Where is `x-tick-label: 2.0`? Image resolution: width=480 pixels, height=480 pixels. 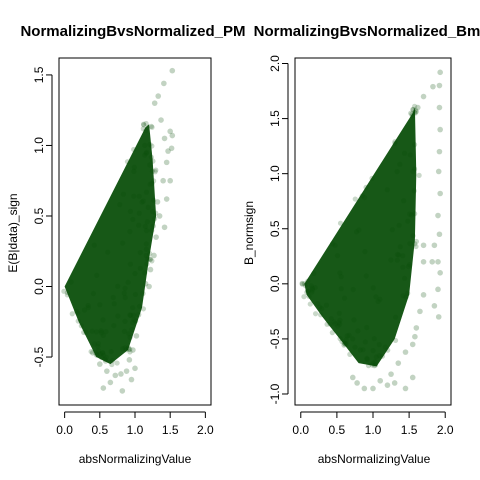
x-tick-label: 2.0 is located at coordinates (445, 430).